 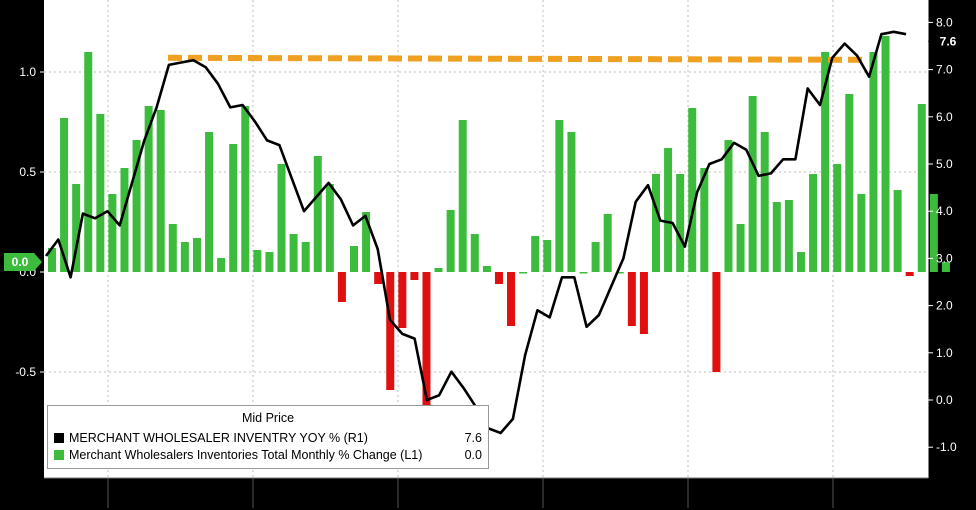 I want to click on x-tick-label: 2015, so click(x=325, y=495).